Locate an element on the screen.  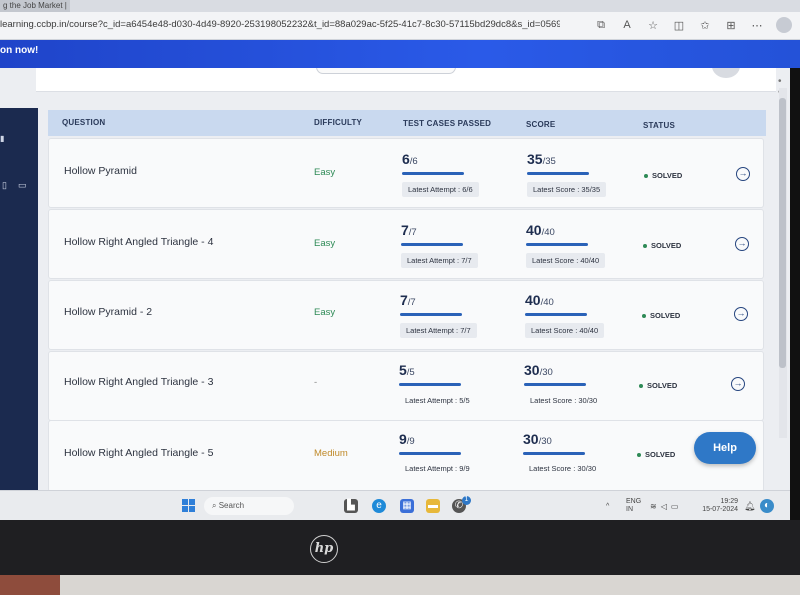
top-pill-button is located at coordinates (386, 71).